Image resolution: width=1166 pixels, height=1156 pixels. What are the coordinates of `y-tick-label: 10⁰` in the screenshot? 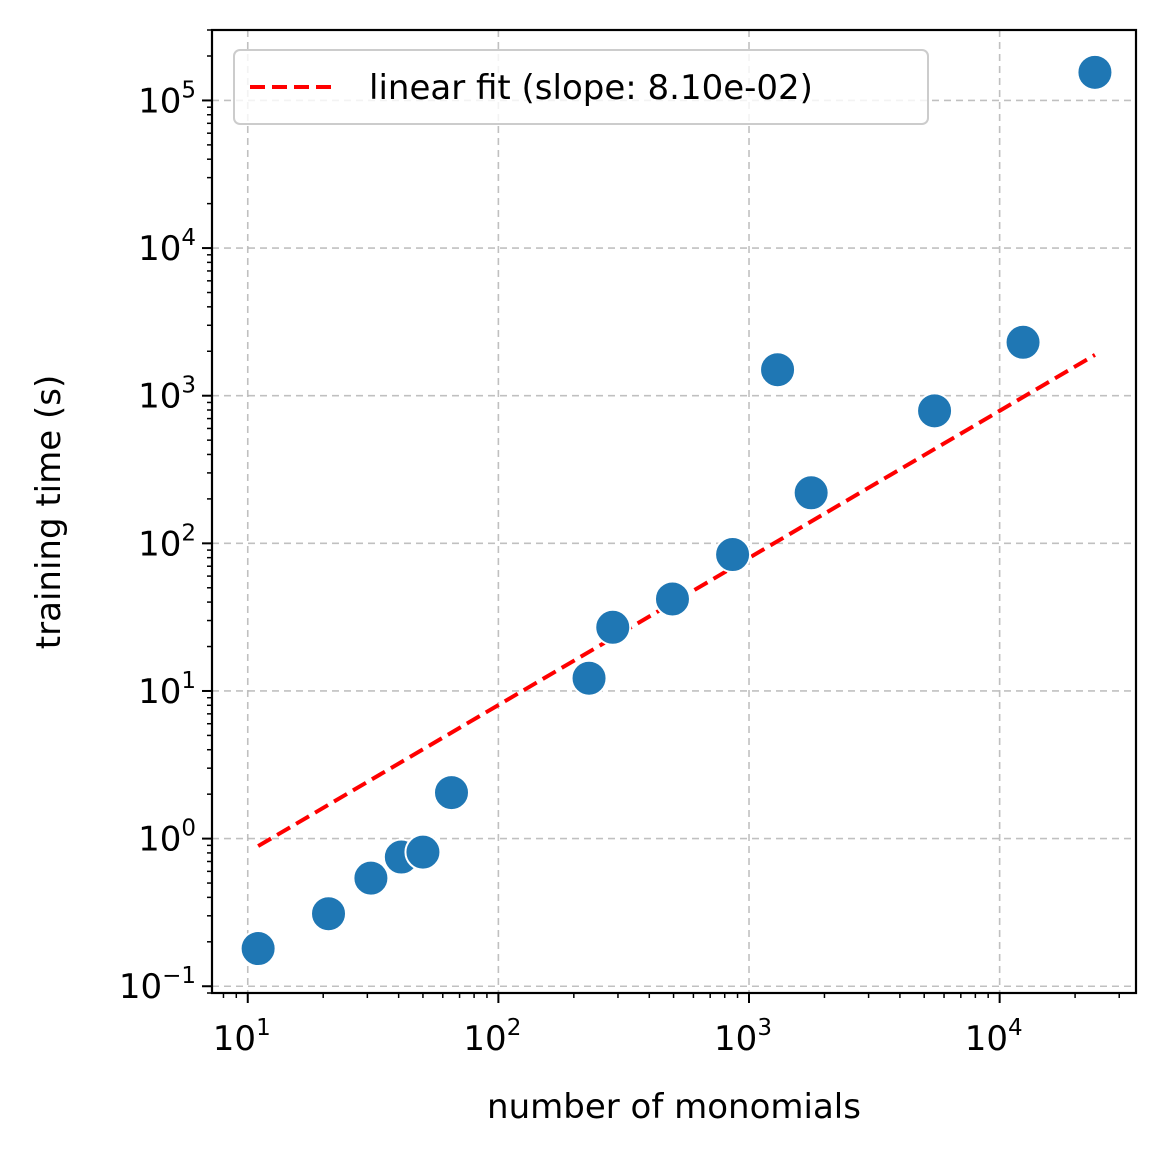 It's located at (167, 838).